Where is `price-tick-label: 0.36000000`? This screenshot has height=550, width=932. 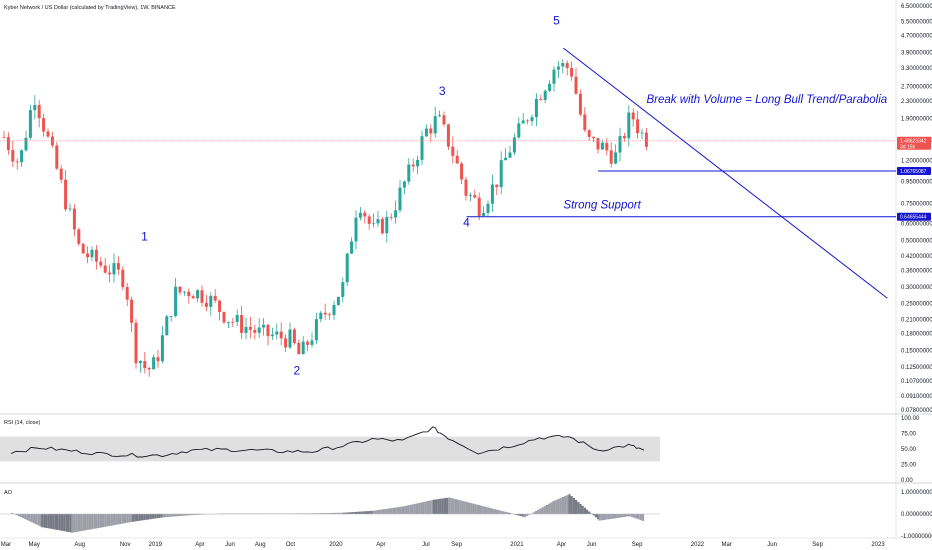
price-tick-label: 0.36000000 is located at coordinates (916, 271).